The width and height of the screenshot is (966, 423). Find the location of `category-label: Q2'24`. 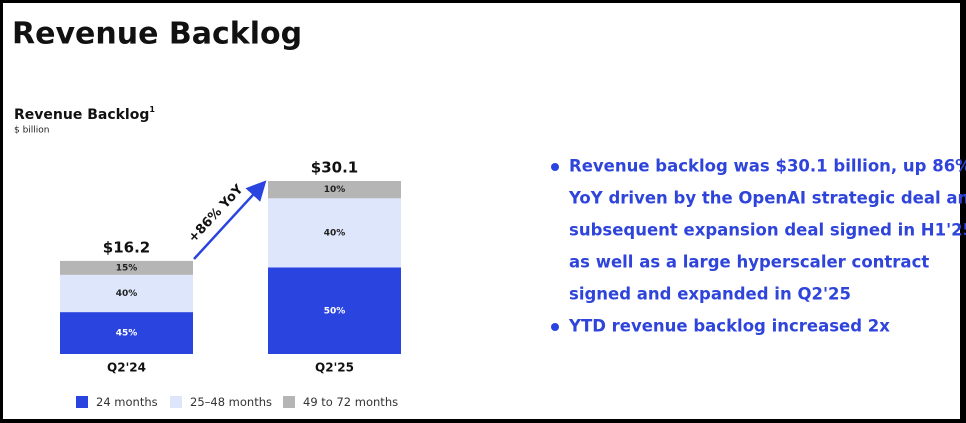

category-label: Q2'24 is located at coordinates (126, 368).